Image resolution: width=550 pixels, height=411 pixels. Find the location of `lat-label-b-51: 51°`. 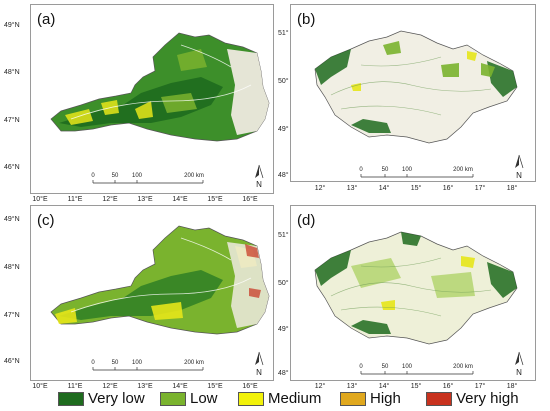

lat-label-b-51: 51° is located at coordinates (283, 33).